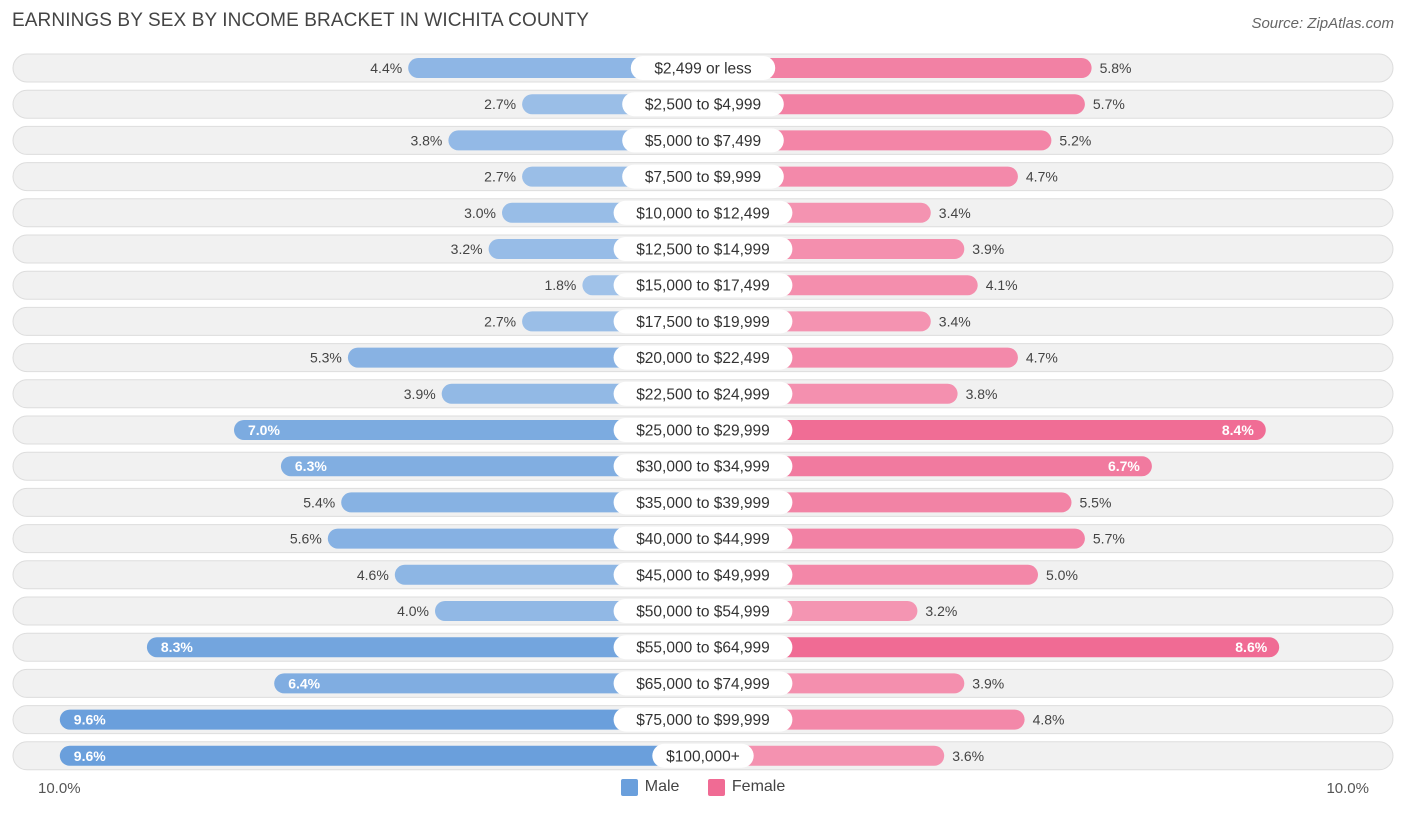 This screenshot has width=1406, height=813. I want to click on row-5: $12,500 to $14,999 3.2% 3.9%, so click(703, 249).